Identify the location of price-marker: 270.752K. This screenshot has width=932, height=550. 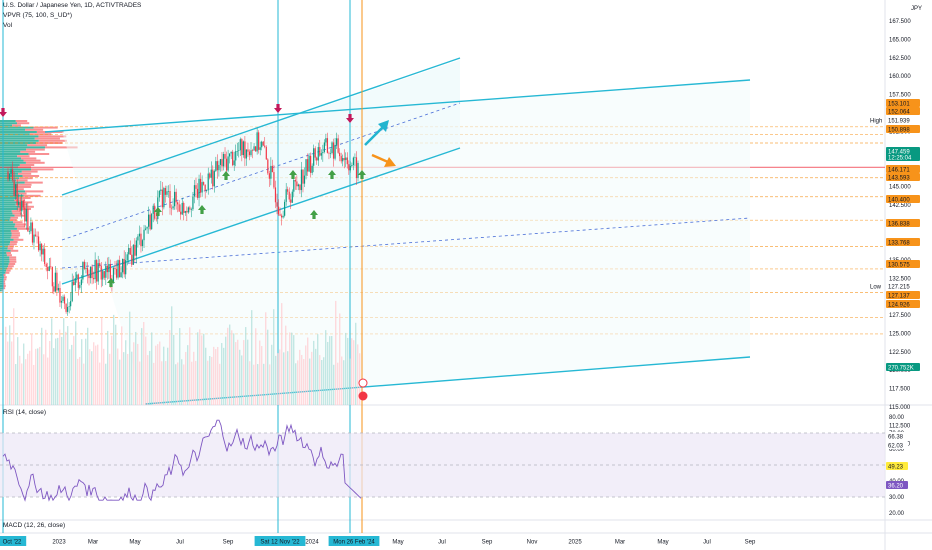
(903, 367).